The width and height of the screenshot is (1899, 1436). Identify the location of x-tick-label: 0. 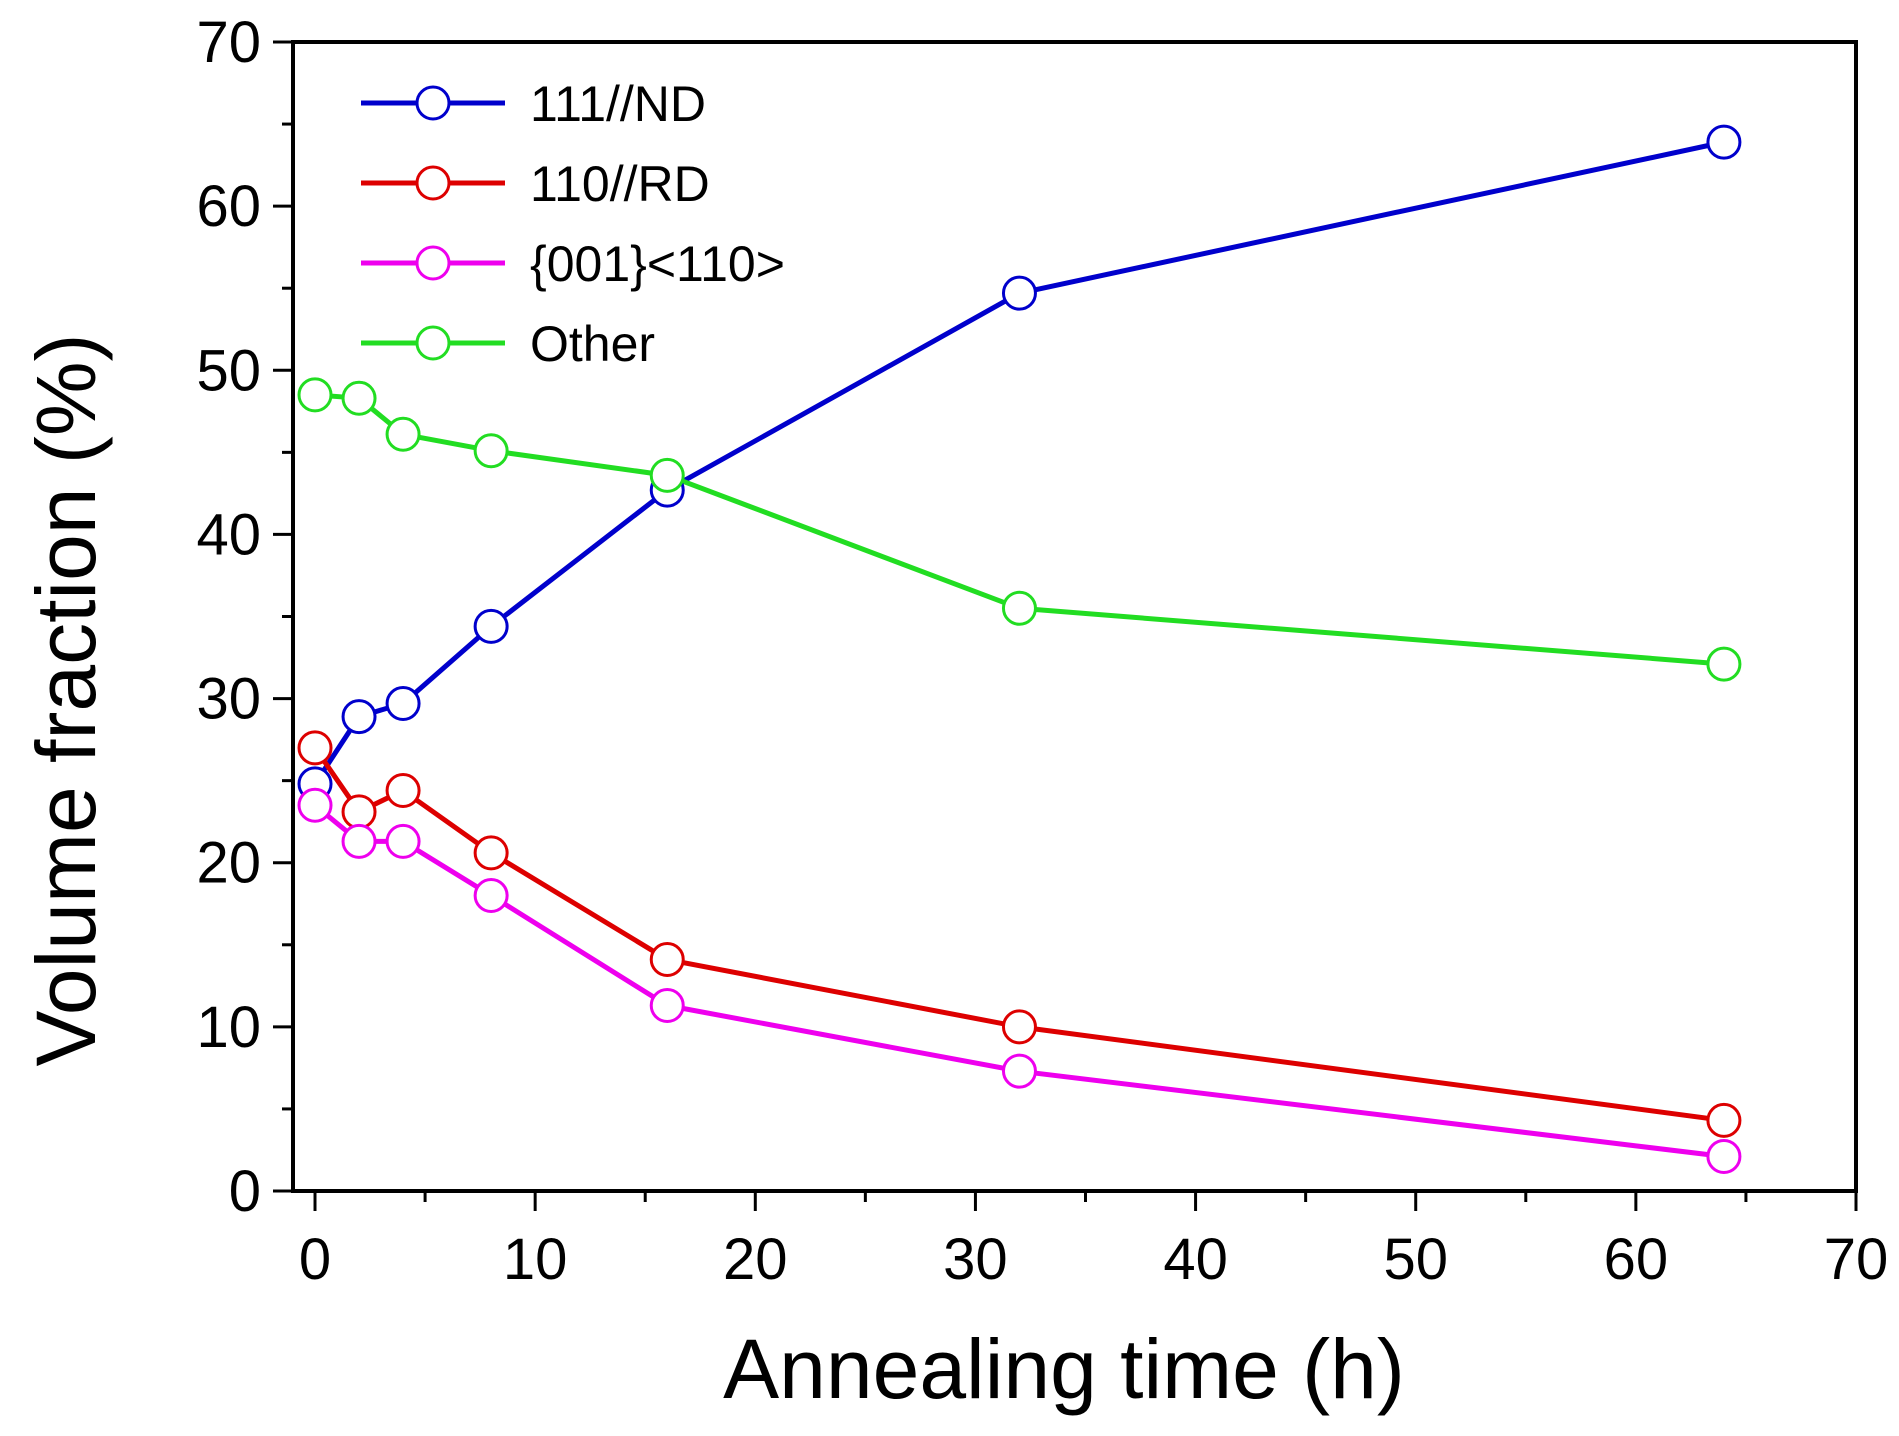
(315, 1259).